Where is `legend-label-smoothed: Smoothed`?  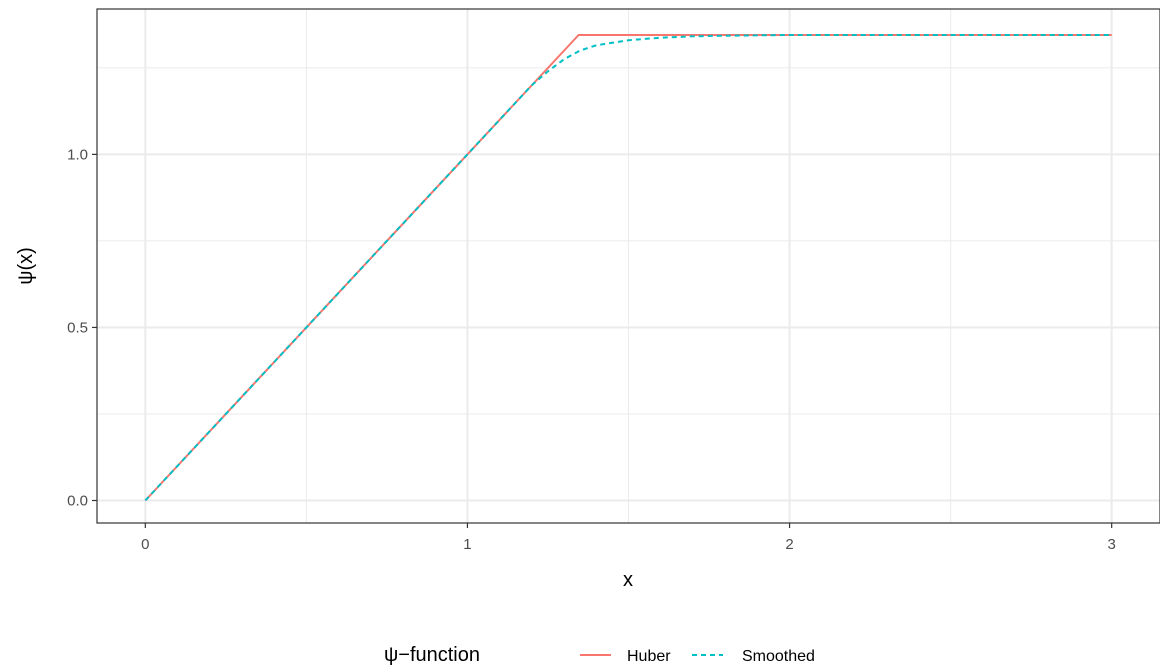
legend-label-smoothed: Smoothed is located at coordinates (778, 656).